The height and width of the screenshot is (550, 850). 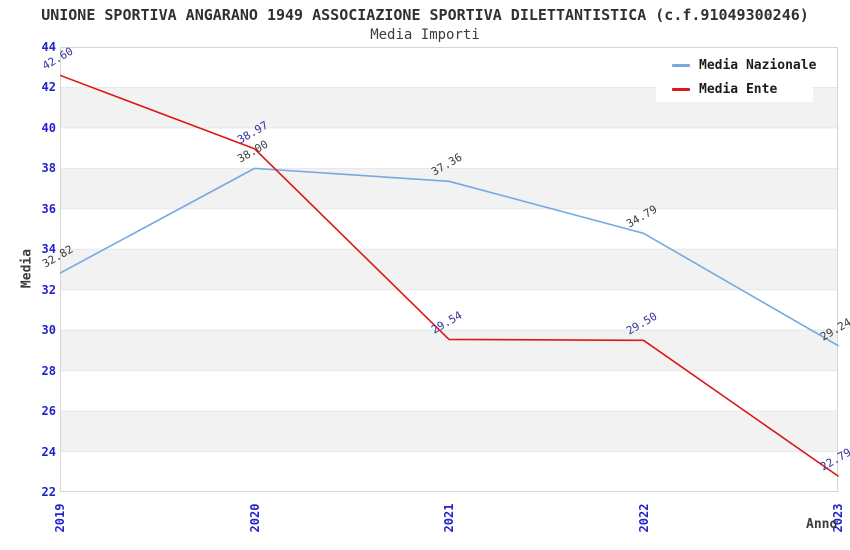 I want to click on y-tick-label: 26, so click(x=48, y=411).